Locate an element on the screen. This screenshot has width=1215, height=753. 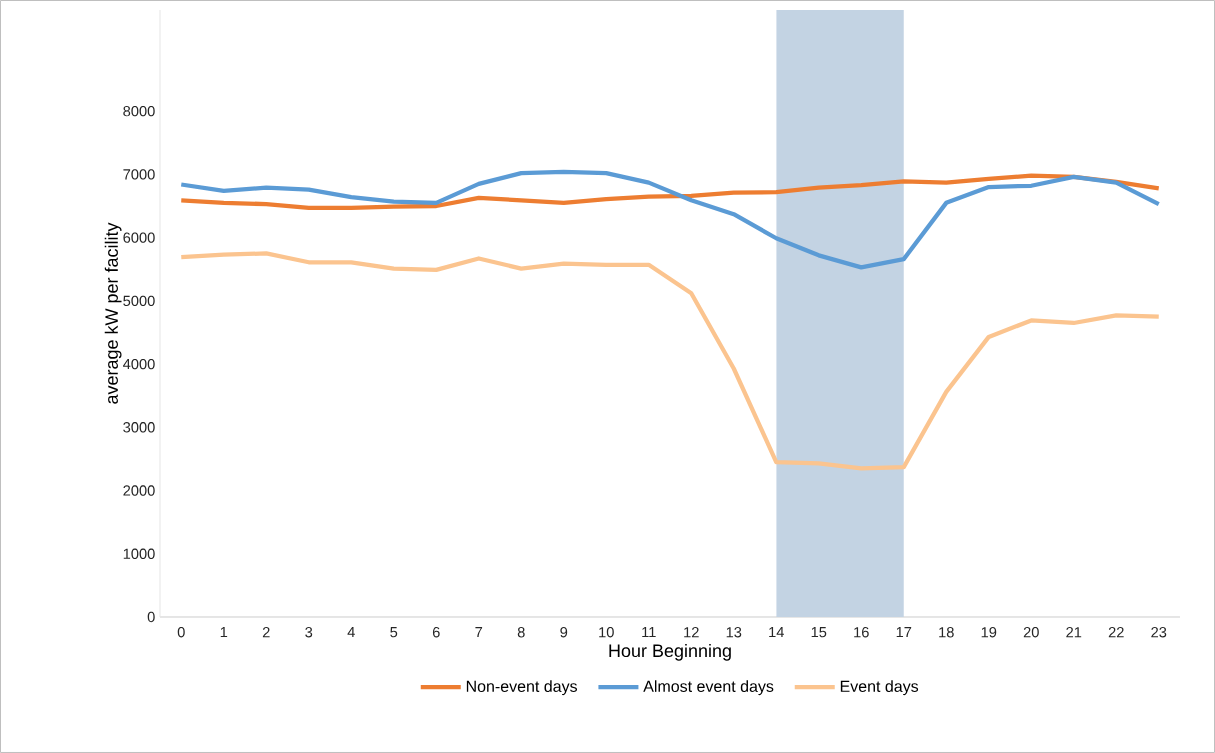
x-axis-title: Hour Beginning is located at coordinates (670, 652).